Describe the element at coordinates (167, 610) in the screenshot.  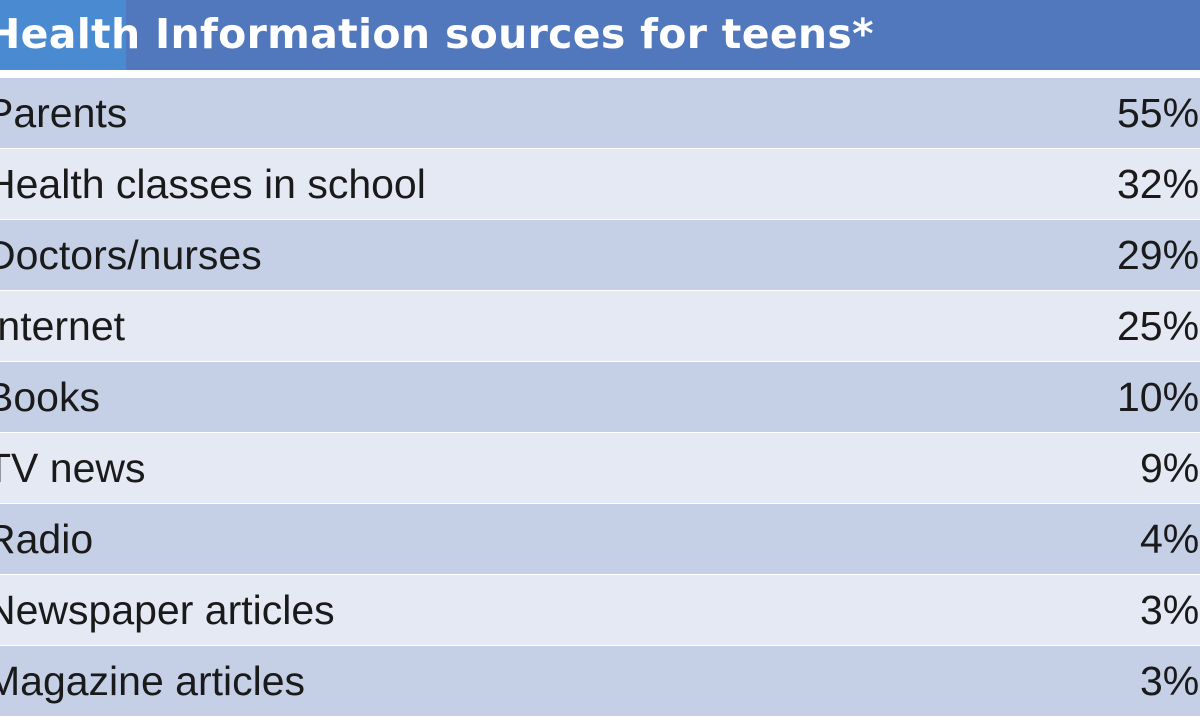
I see `row-label: Newspaper articles` at that location.